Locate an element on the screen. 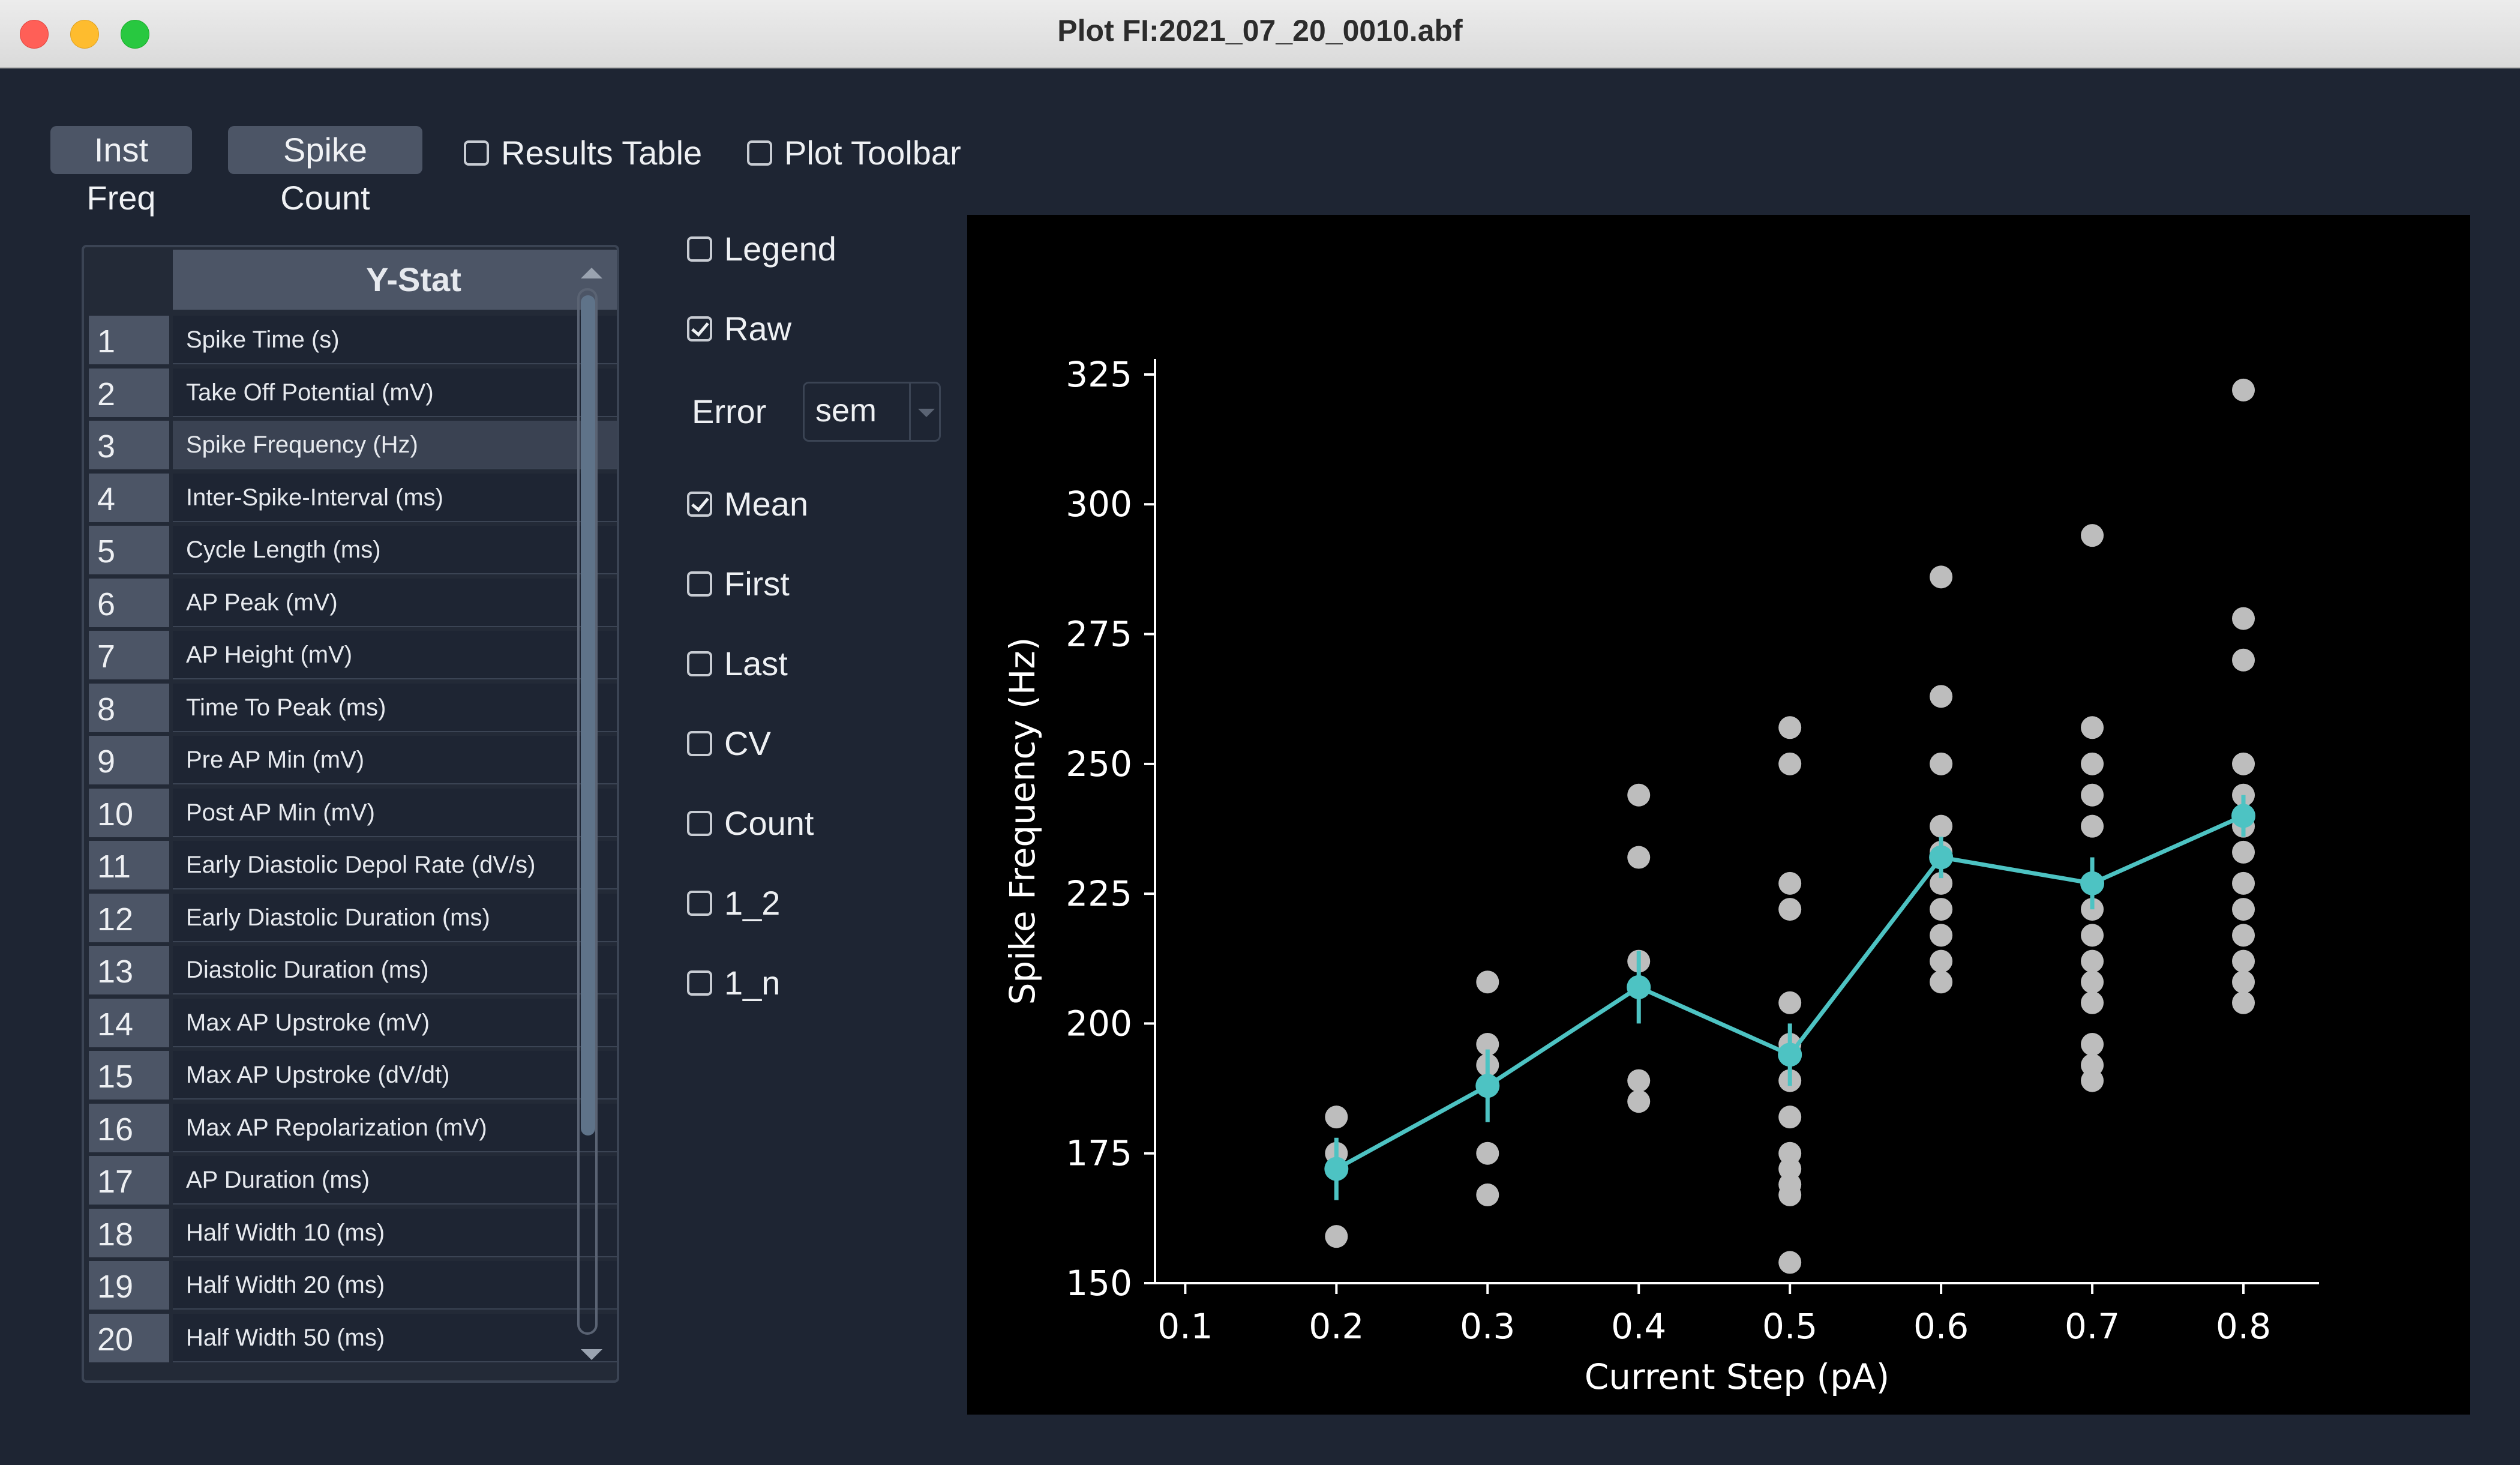 The height and width of the screenshot is (1465, 2520). spike-count-button: Spike Count is located at coordinates (325, 172).